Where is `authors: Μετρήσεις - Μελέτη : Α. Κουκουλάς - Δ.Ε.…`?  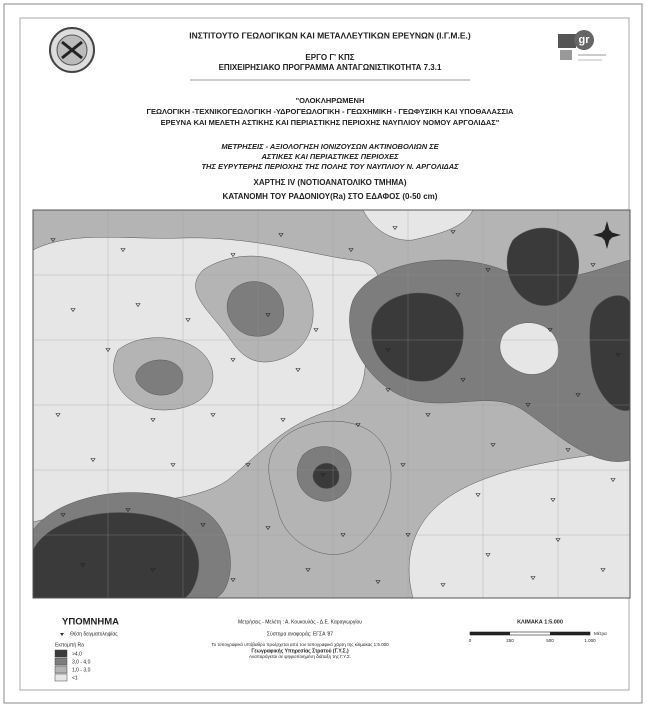
authors: Μετρήσεις - Μελέτη : Α. Κουκουλάς - Δ.Ε.… is located at coordinates (300, 621).